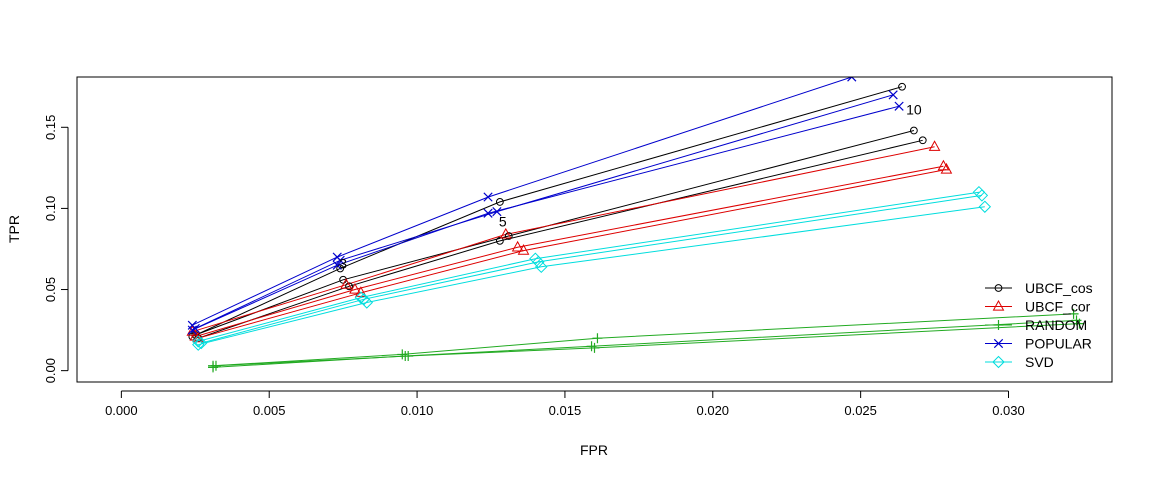 Image resolution: width=1152 pixels, height=480 pixels. I want to click on legend-label-random: RANDOM, so click(1056, 325).